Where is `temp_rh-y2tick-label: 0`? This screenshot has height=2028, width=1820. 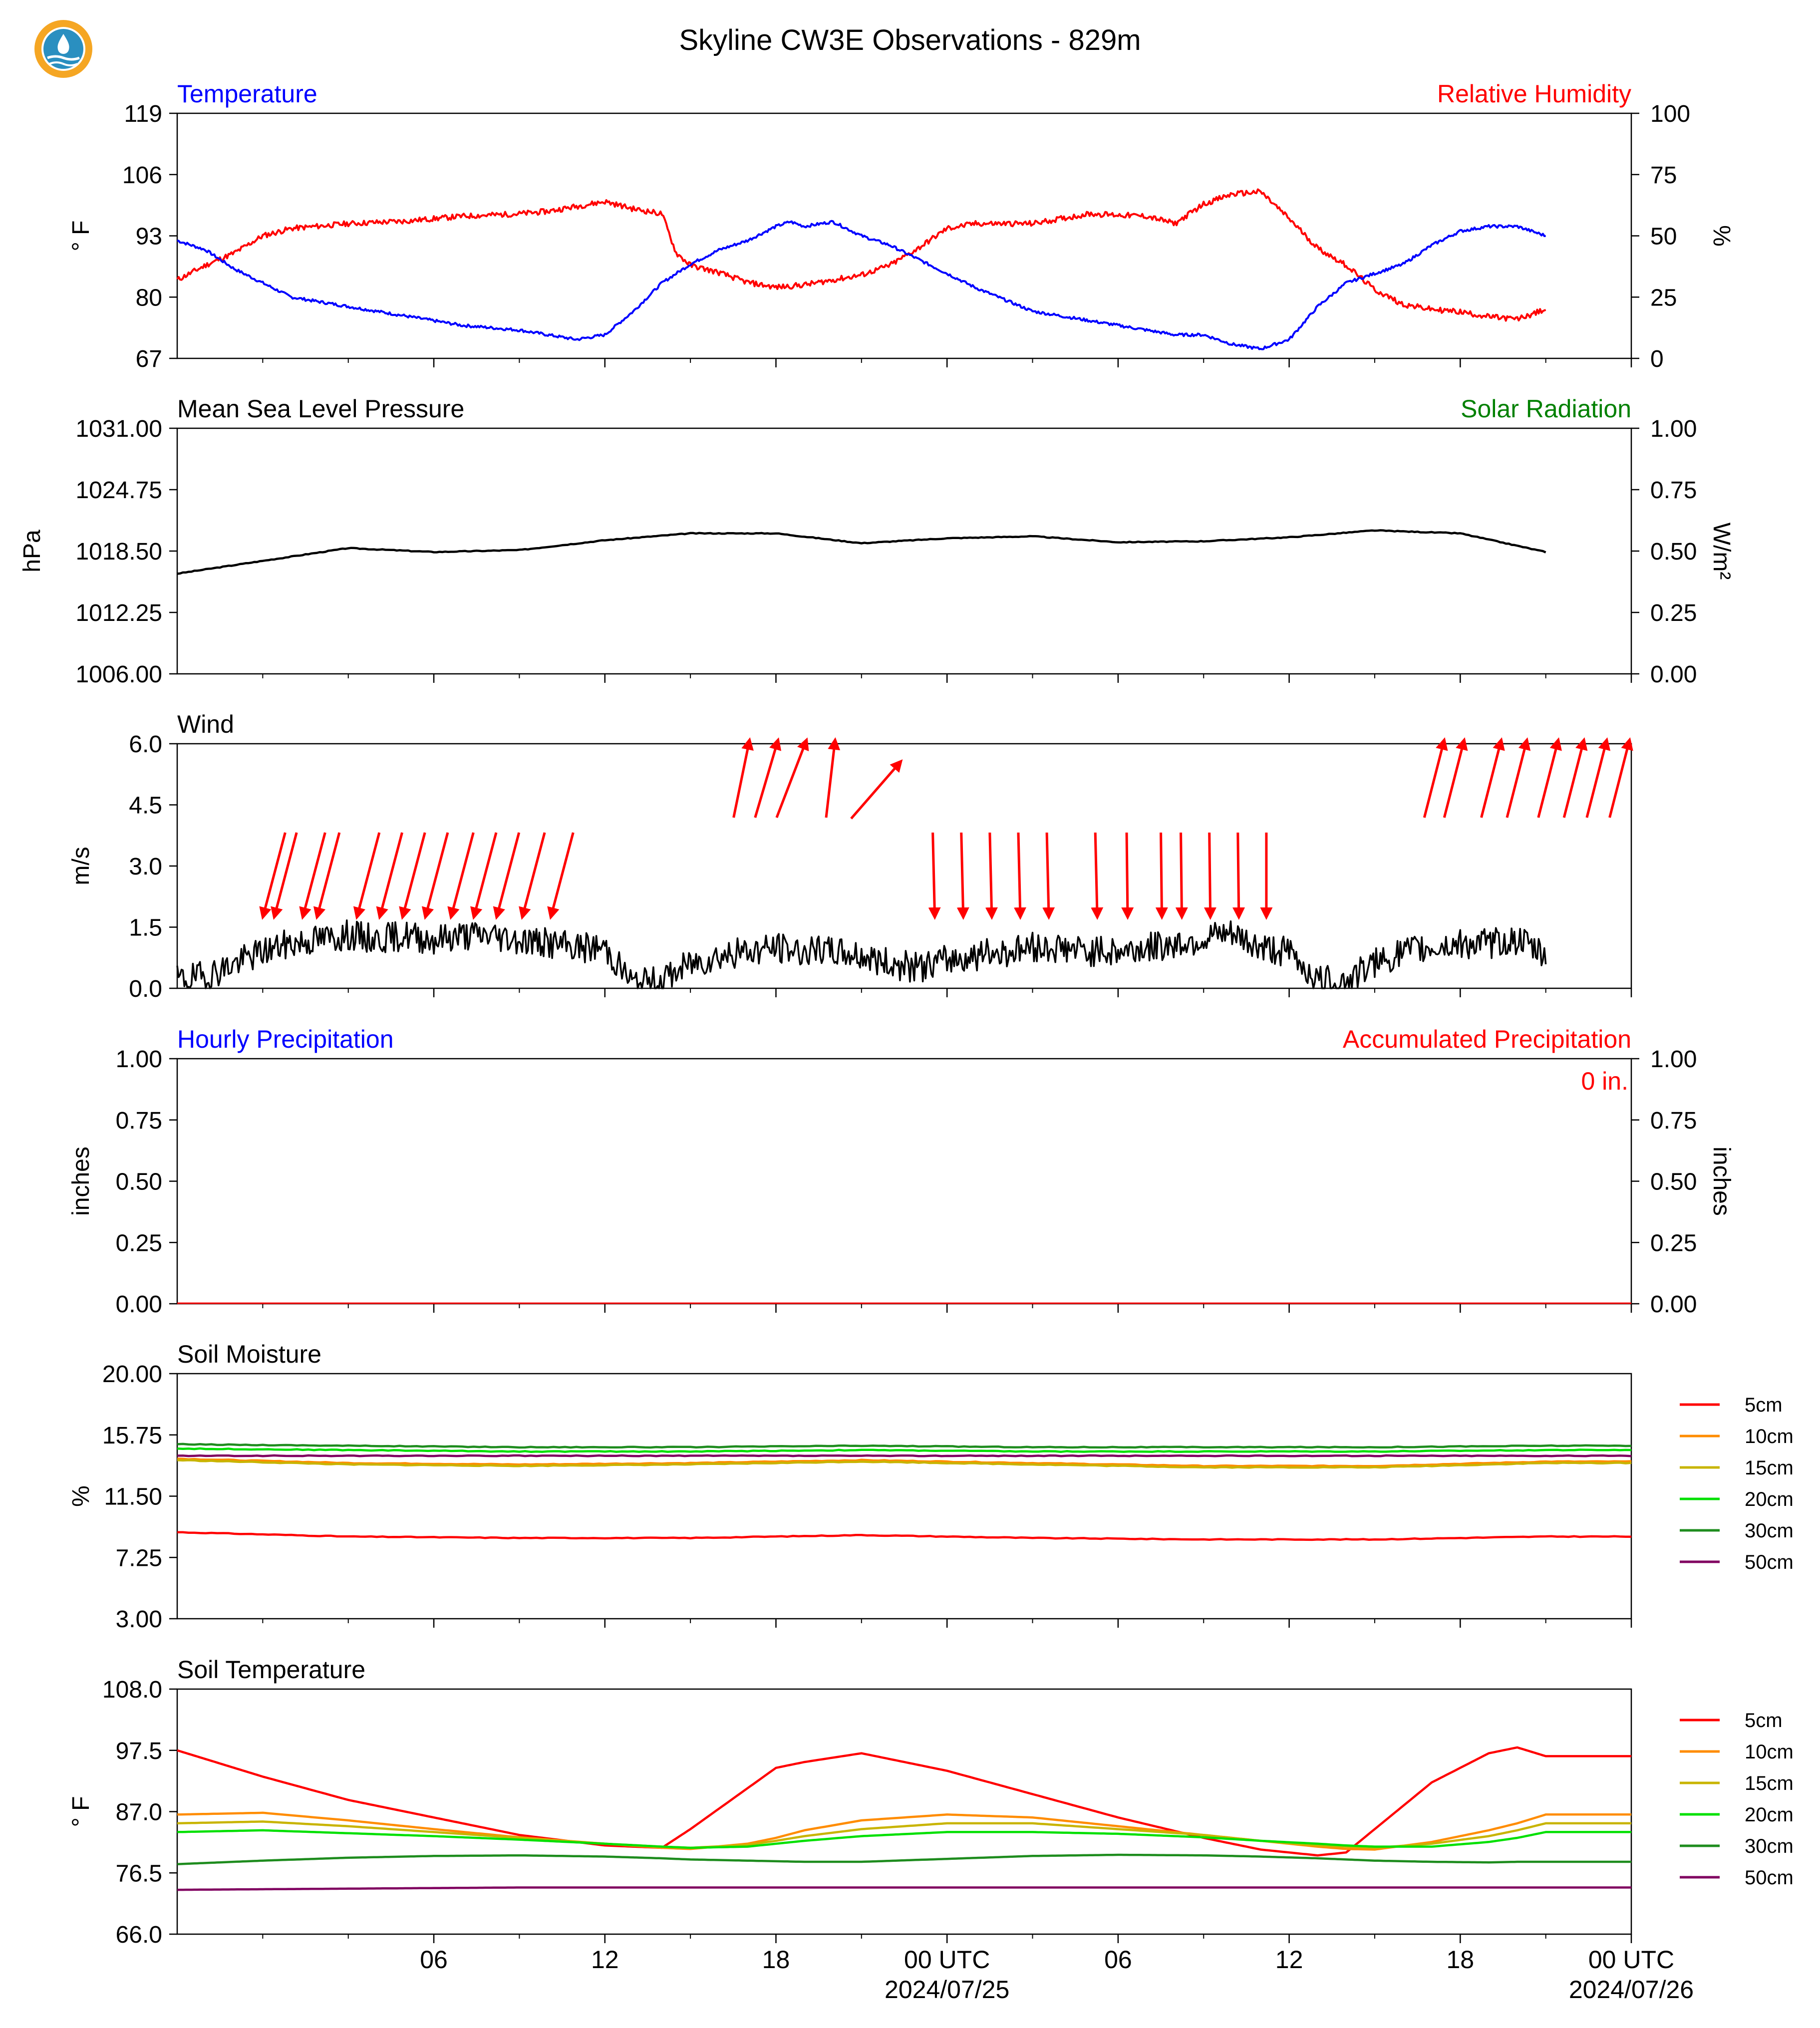
temp_rh-y2tick-label: 0 is located at coordinates (1657, 359).